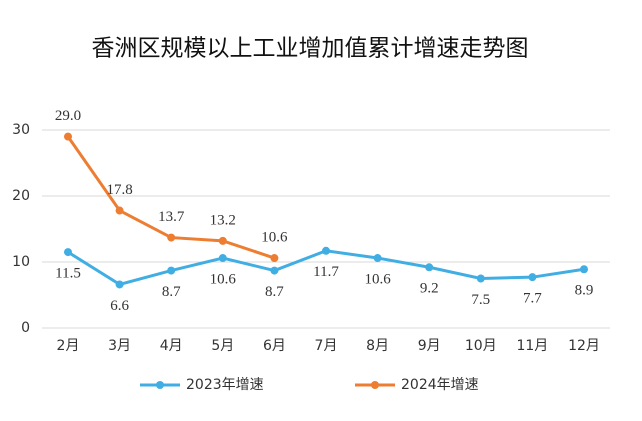  What do you see at coordinates (274, 346) in the screenshot?
I see `x-tick-label: 6月` at bounding box center [274, 346].